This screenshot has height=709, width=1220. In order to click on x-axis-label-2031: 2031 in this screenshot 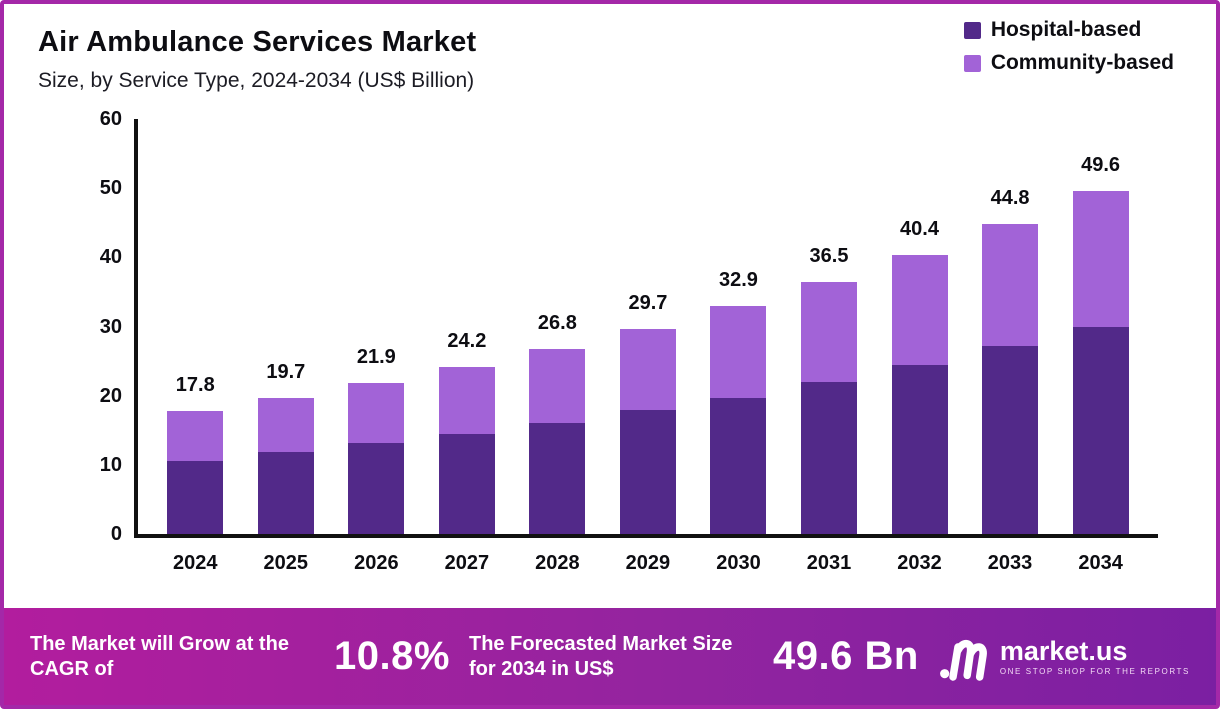, I will do `click(829, 563)`.